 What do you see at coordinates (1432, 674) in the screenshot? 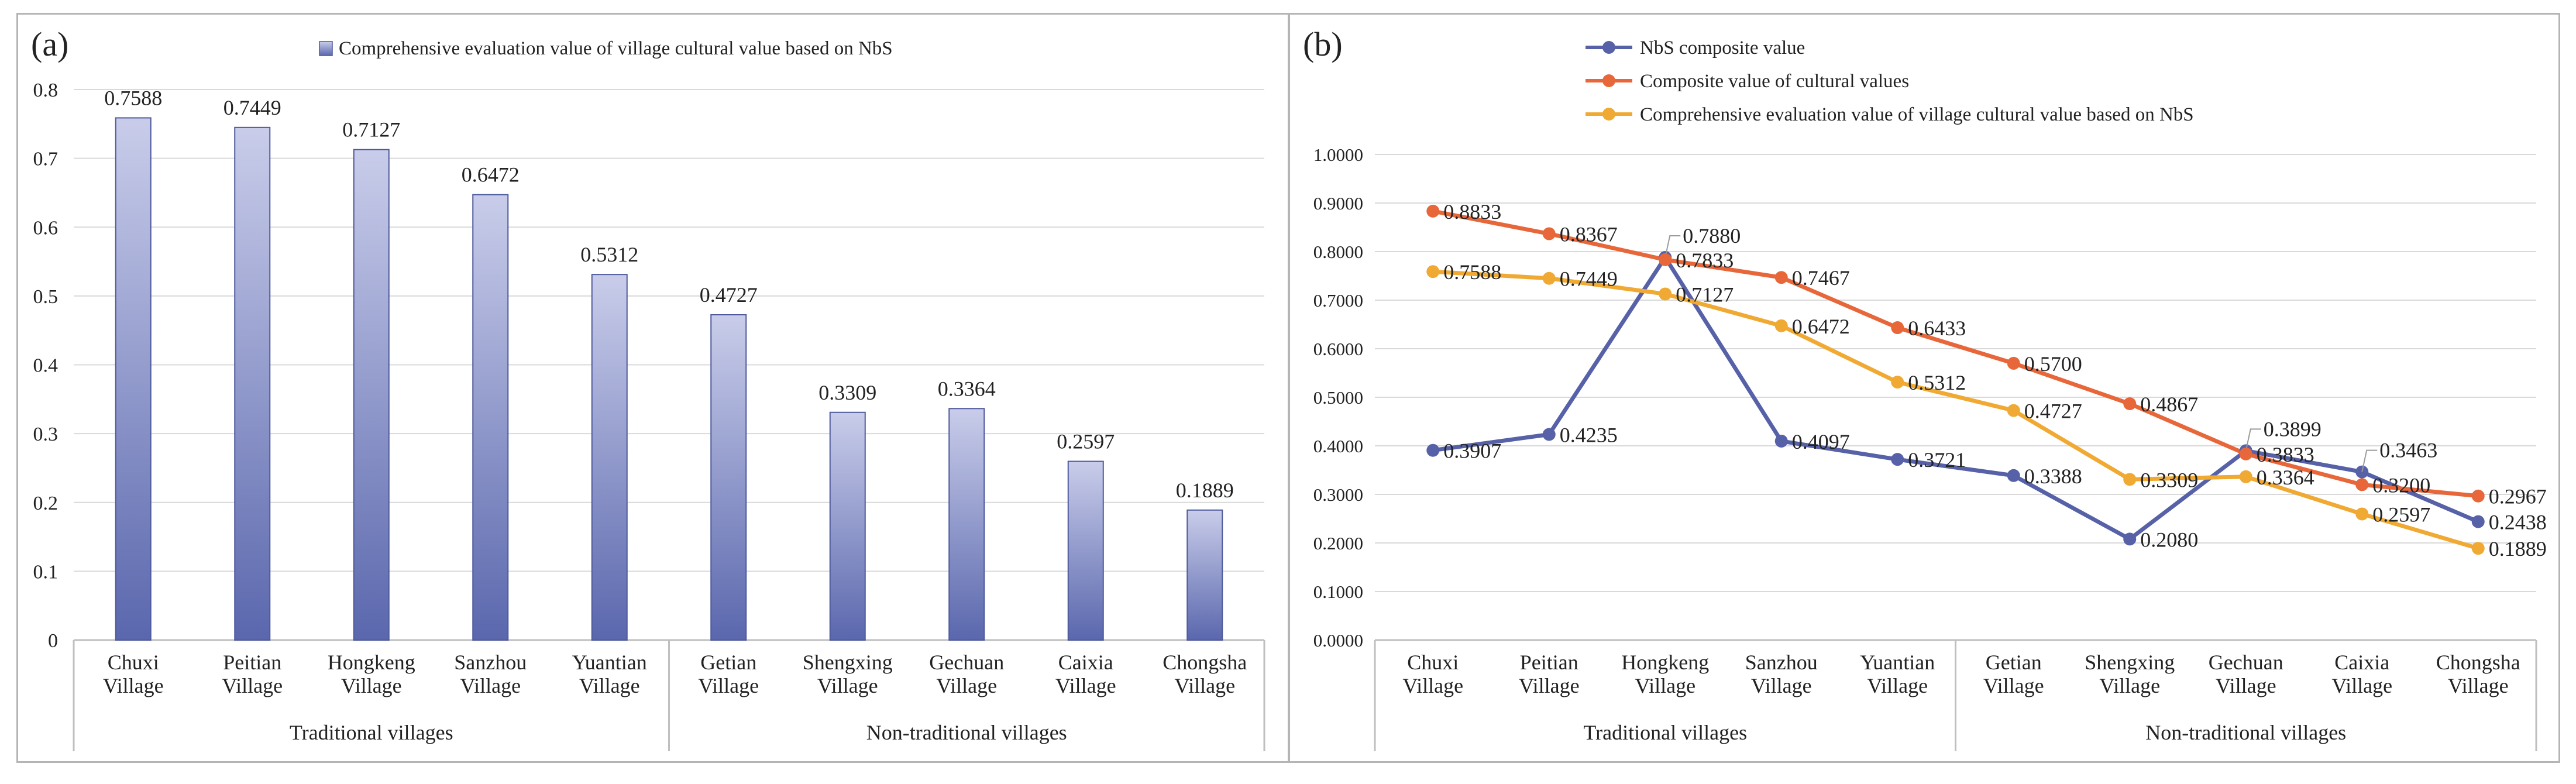
I see `line-x-tick-label: Chuxi Village` at bounding box center [1432, 674].